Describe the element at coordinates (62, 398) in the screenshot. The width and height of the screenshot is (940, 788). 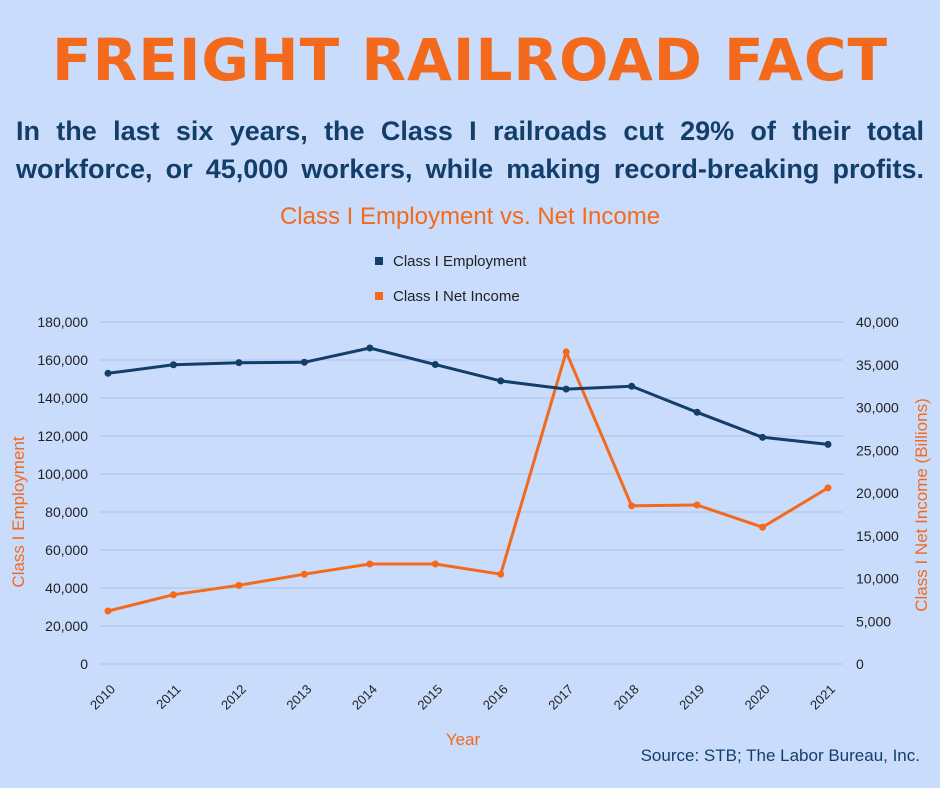
I see `y-left-tick-label: 140,000` at that location.